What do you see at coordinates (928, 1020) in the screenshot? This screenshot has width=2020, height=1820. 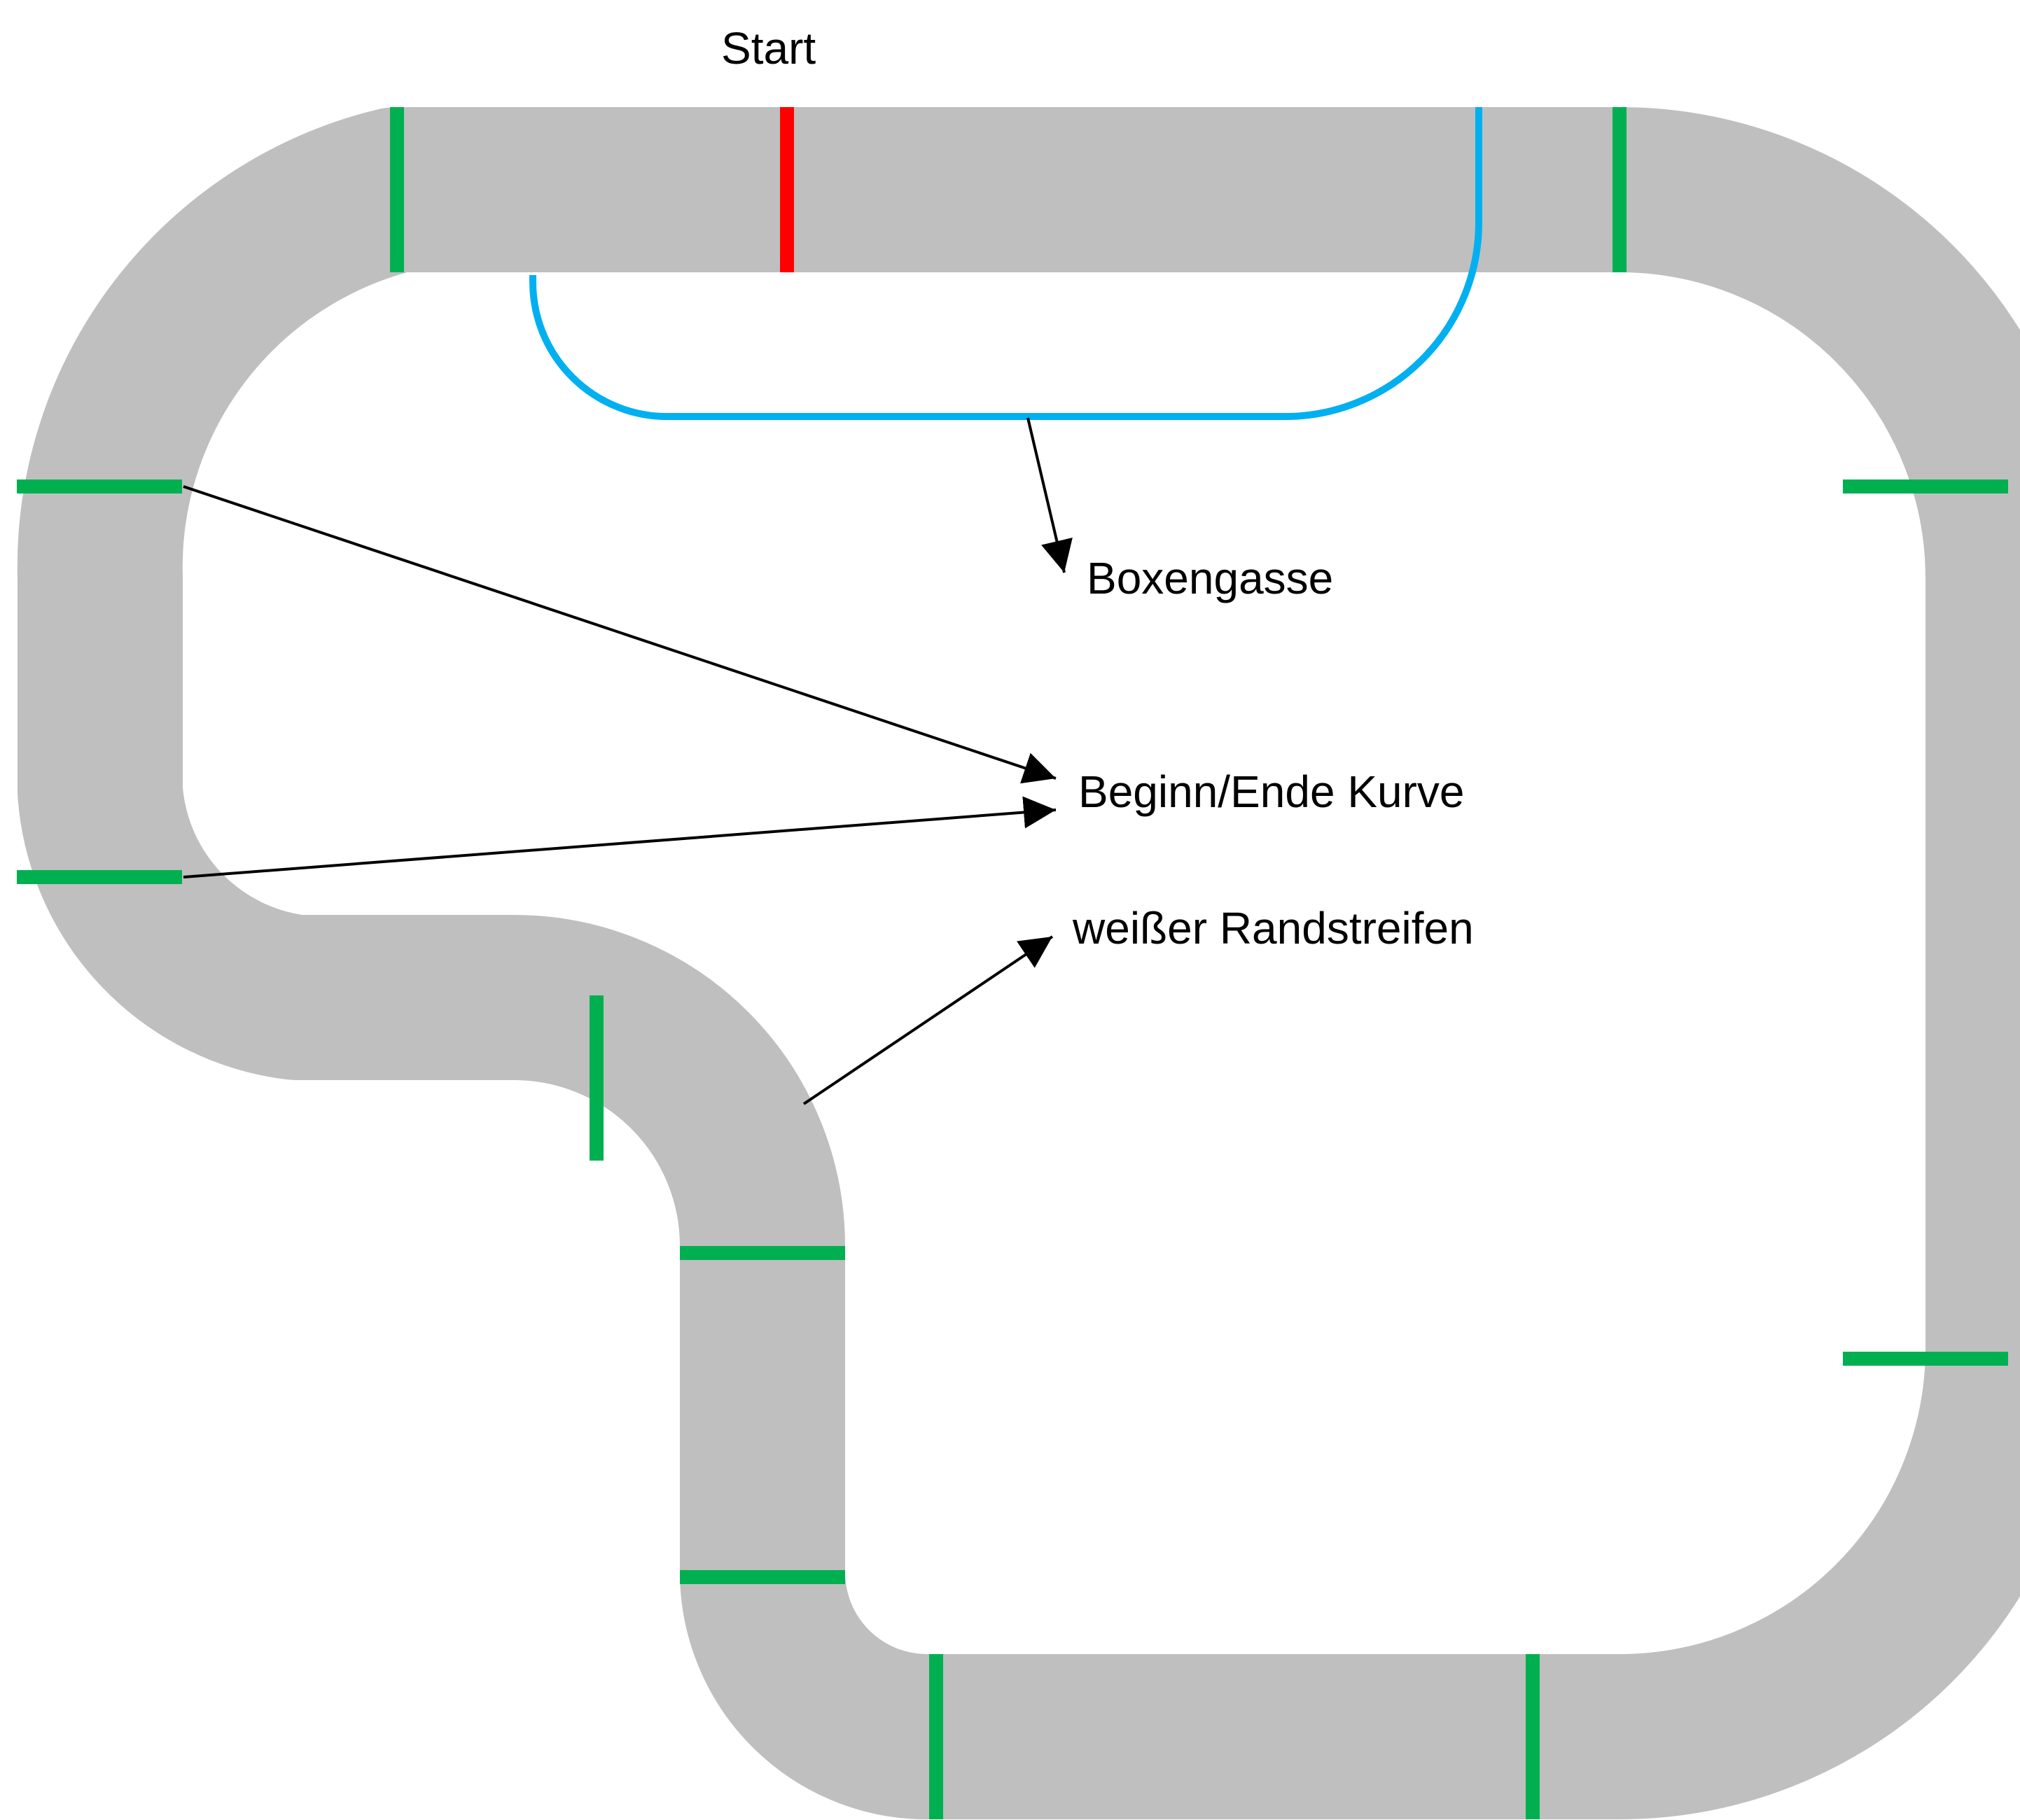 I see `white-edge-arrow` at bounding box center [928, 1020].